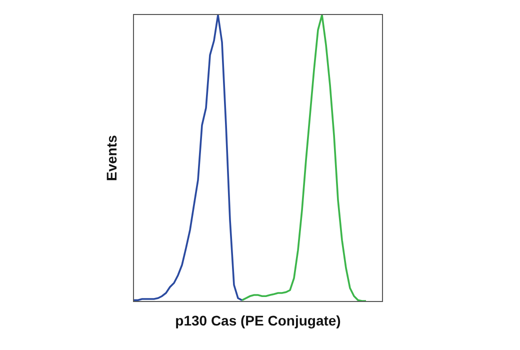 The image size is (520, 350). What do you see at coordinates (258, 320) in the screenshot?
I see `x-axis-title: p130 Cas (PE Conjugate)` at bounding box center [258, 320].